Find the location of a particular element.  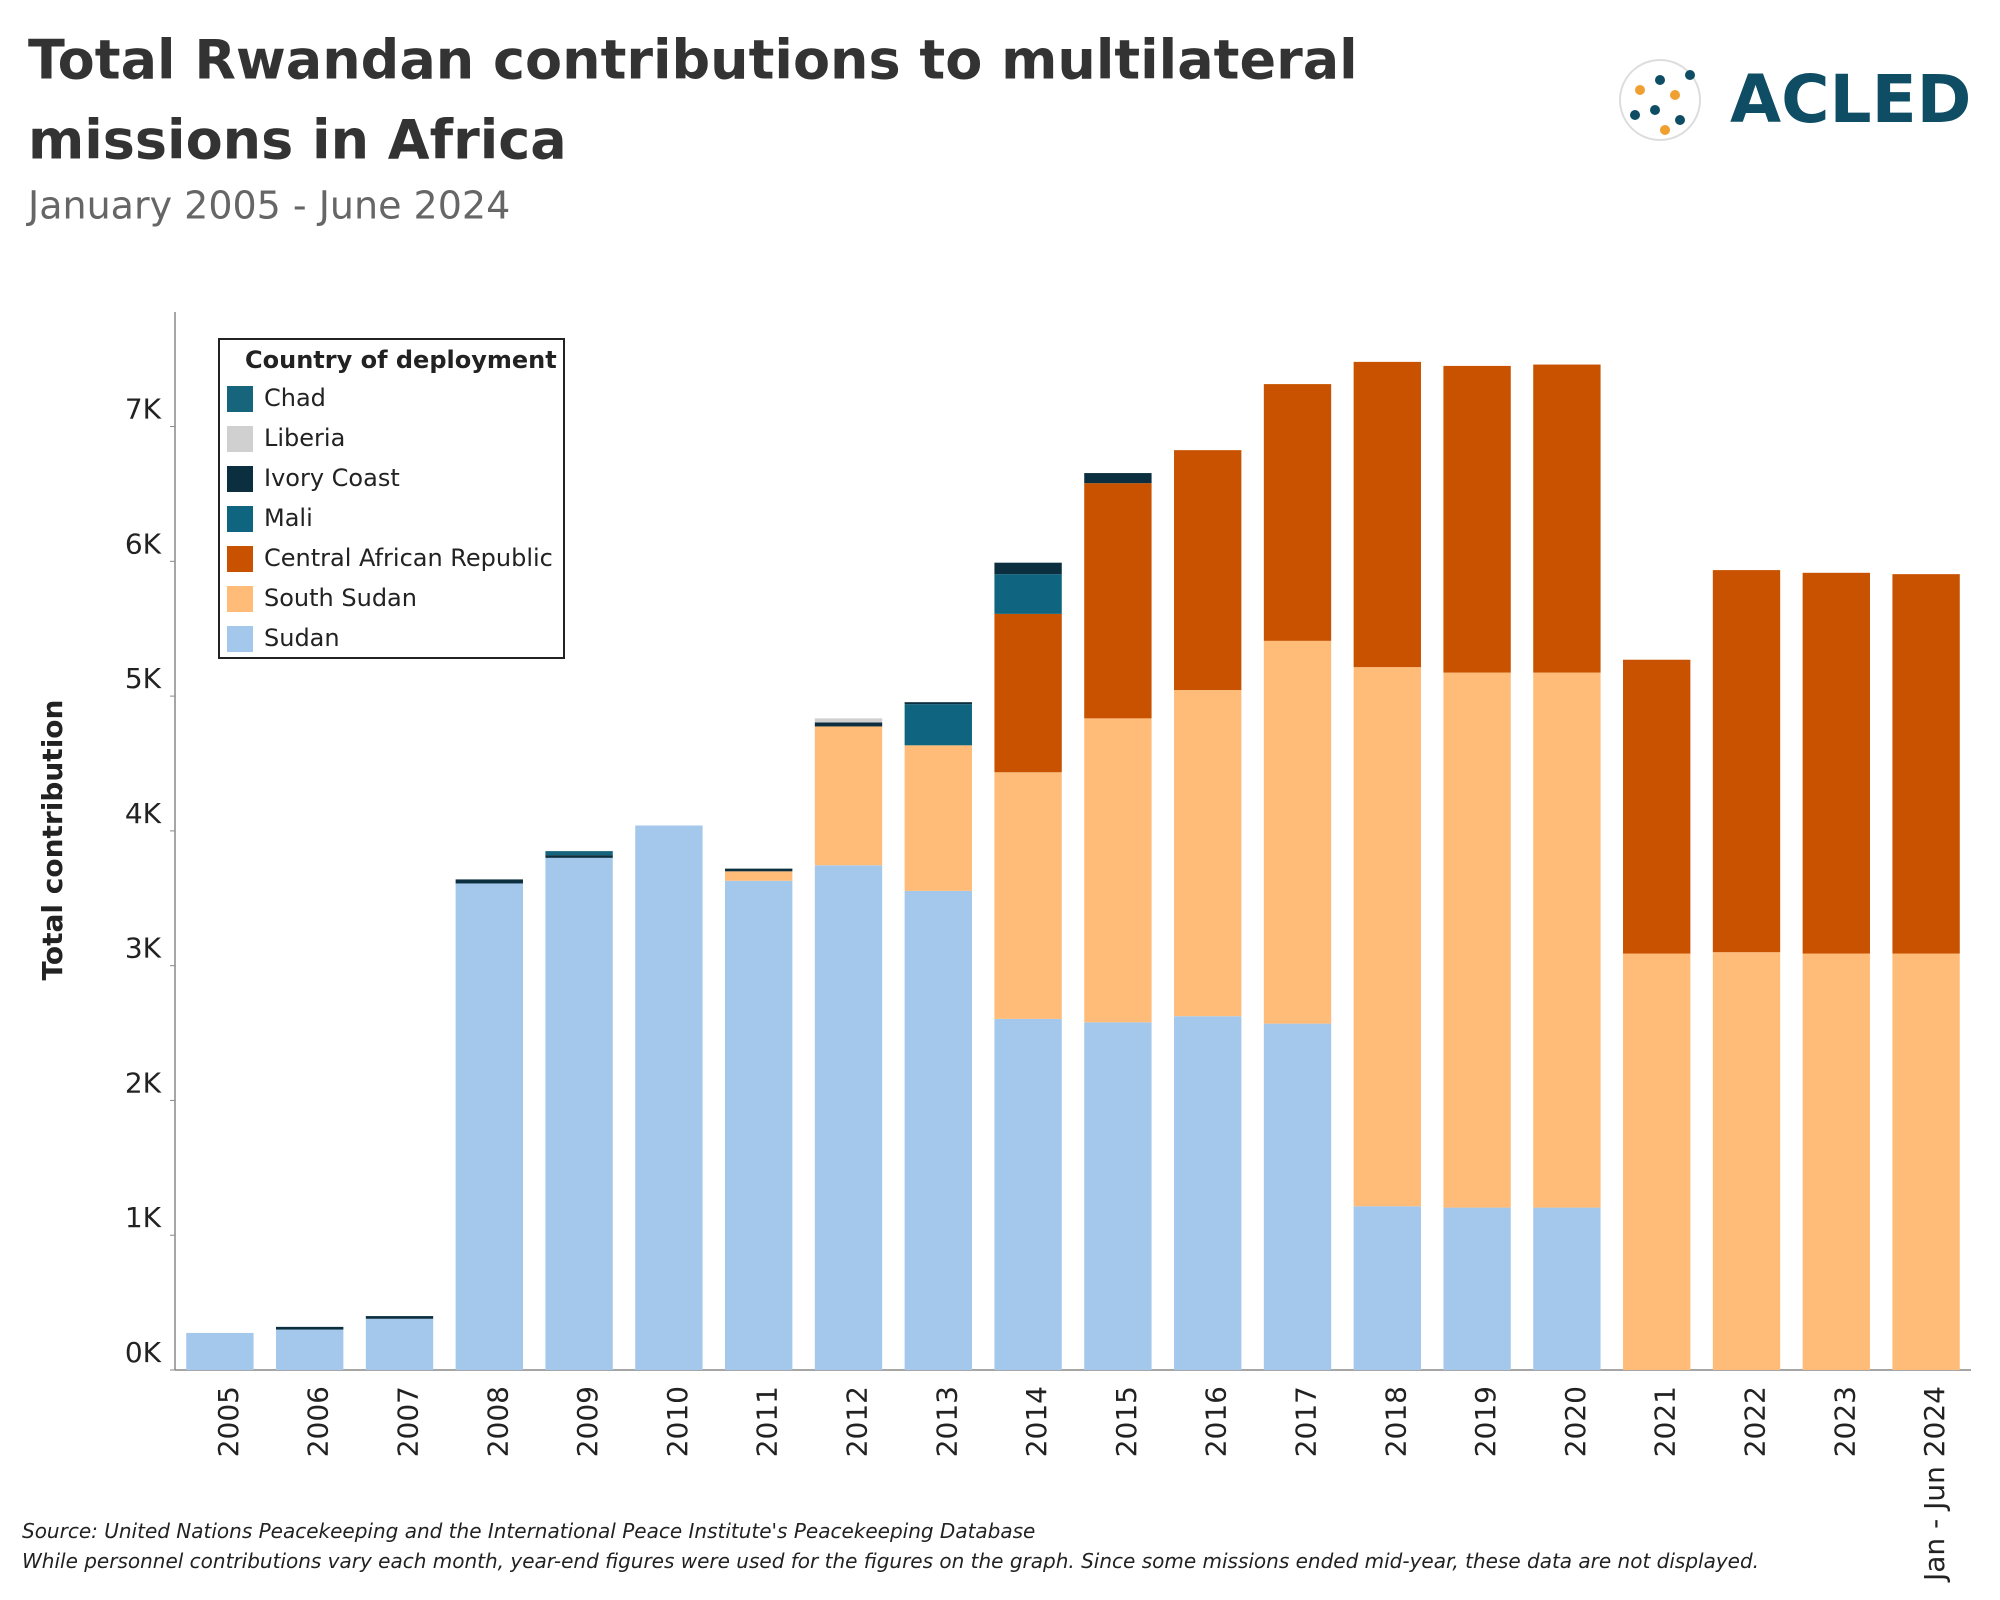

x-tick-label: 2012 is located at coordinates (857, 1421).